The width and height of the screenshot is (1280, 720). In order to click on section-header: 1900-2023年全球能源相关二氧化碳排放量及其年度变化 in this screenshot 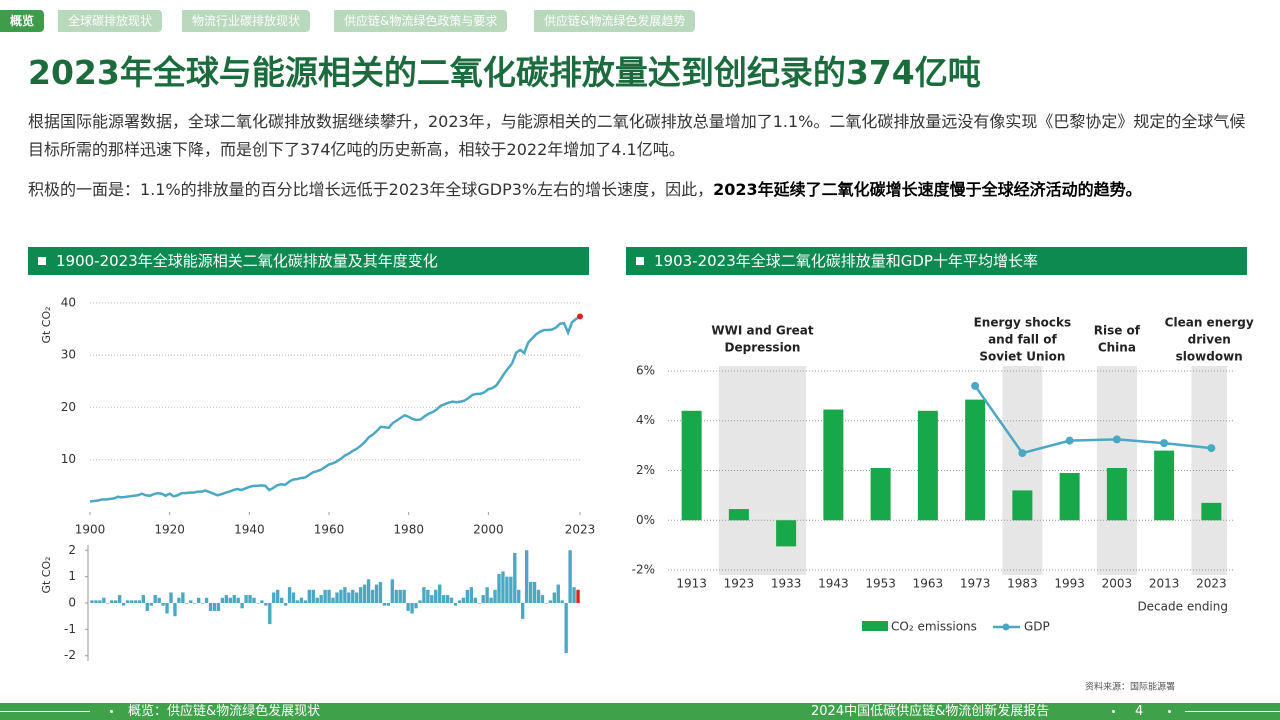, I will do `click(308, 261)`.